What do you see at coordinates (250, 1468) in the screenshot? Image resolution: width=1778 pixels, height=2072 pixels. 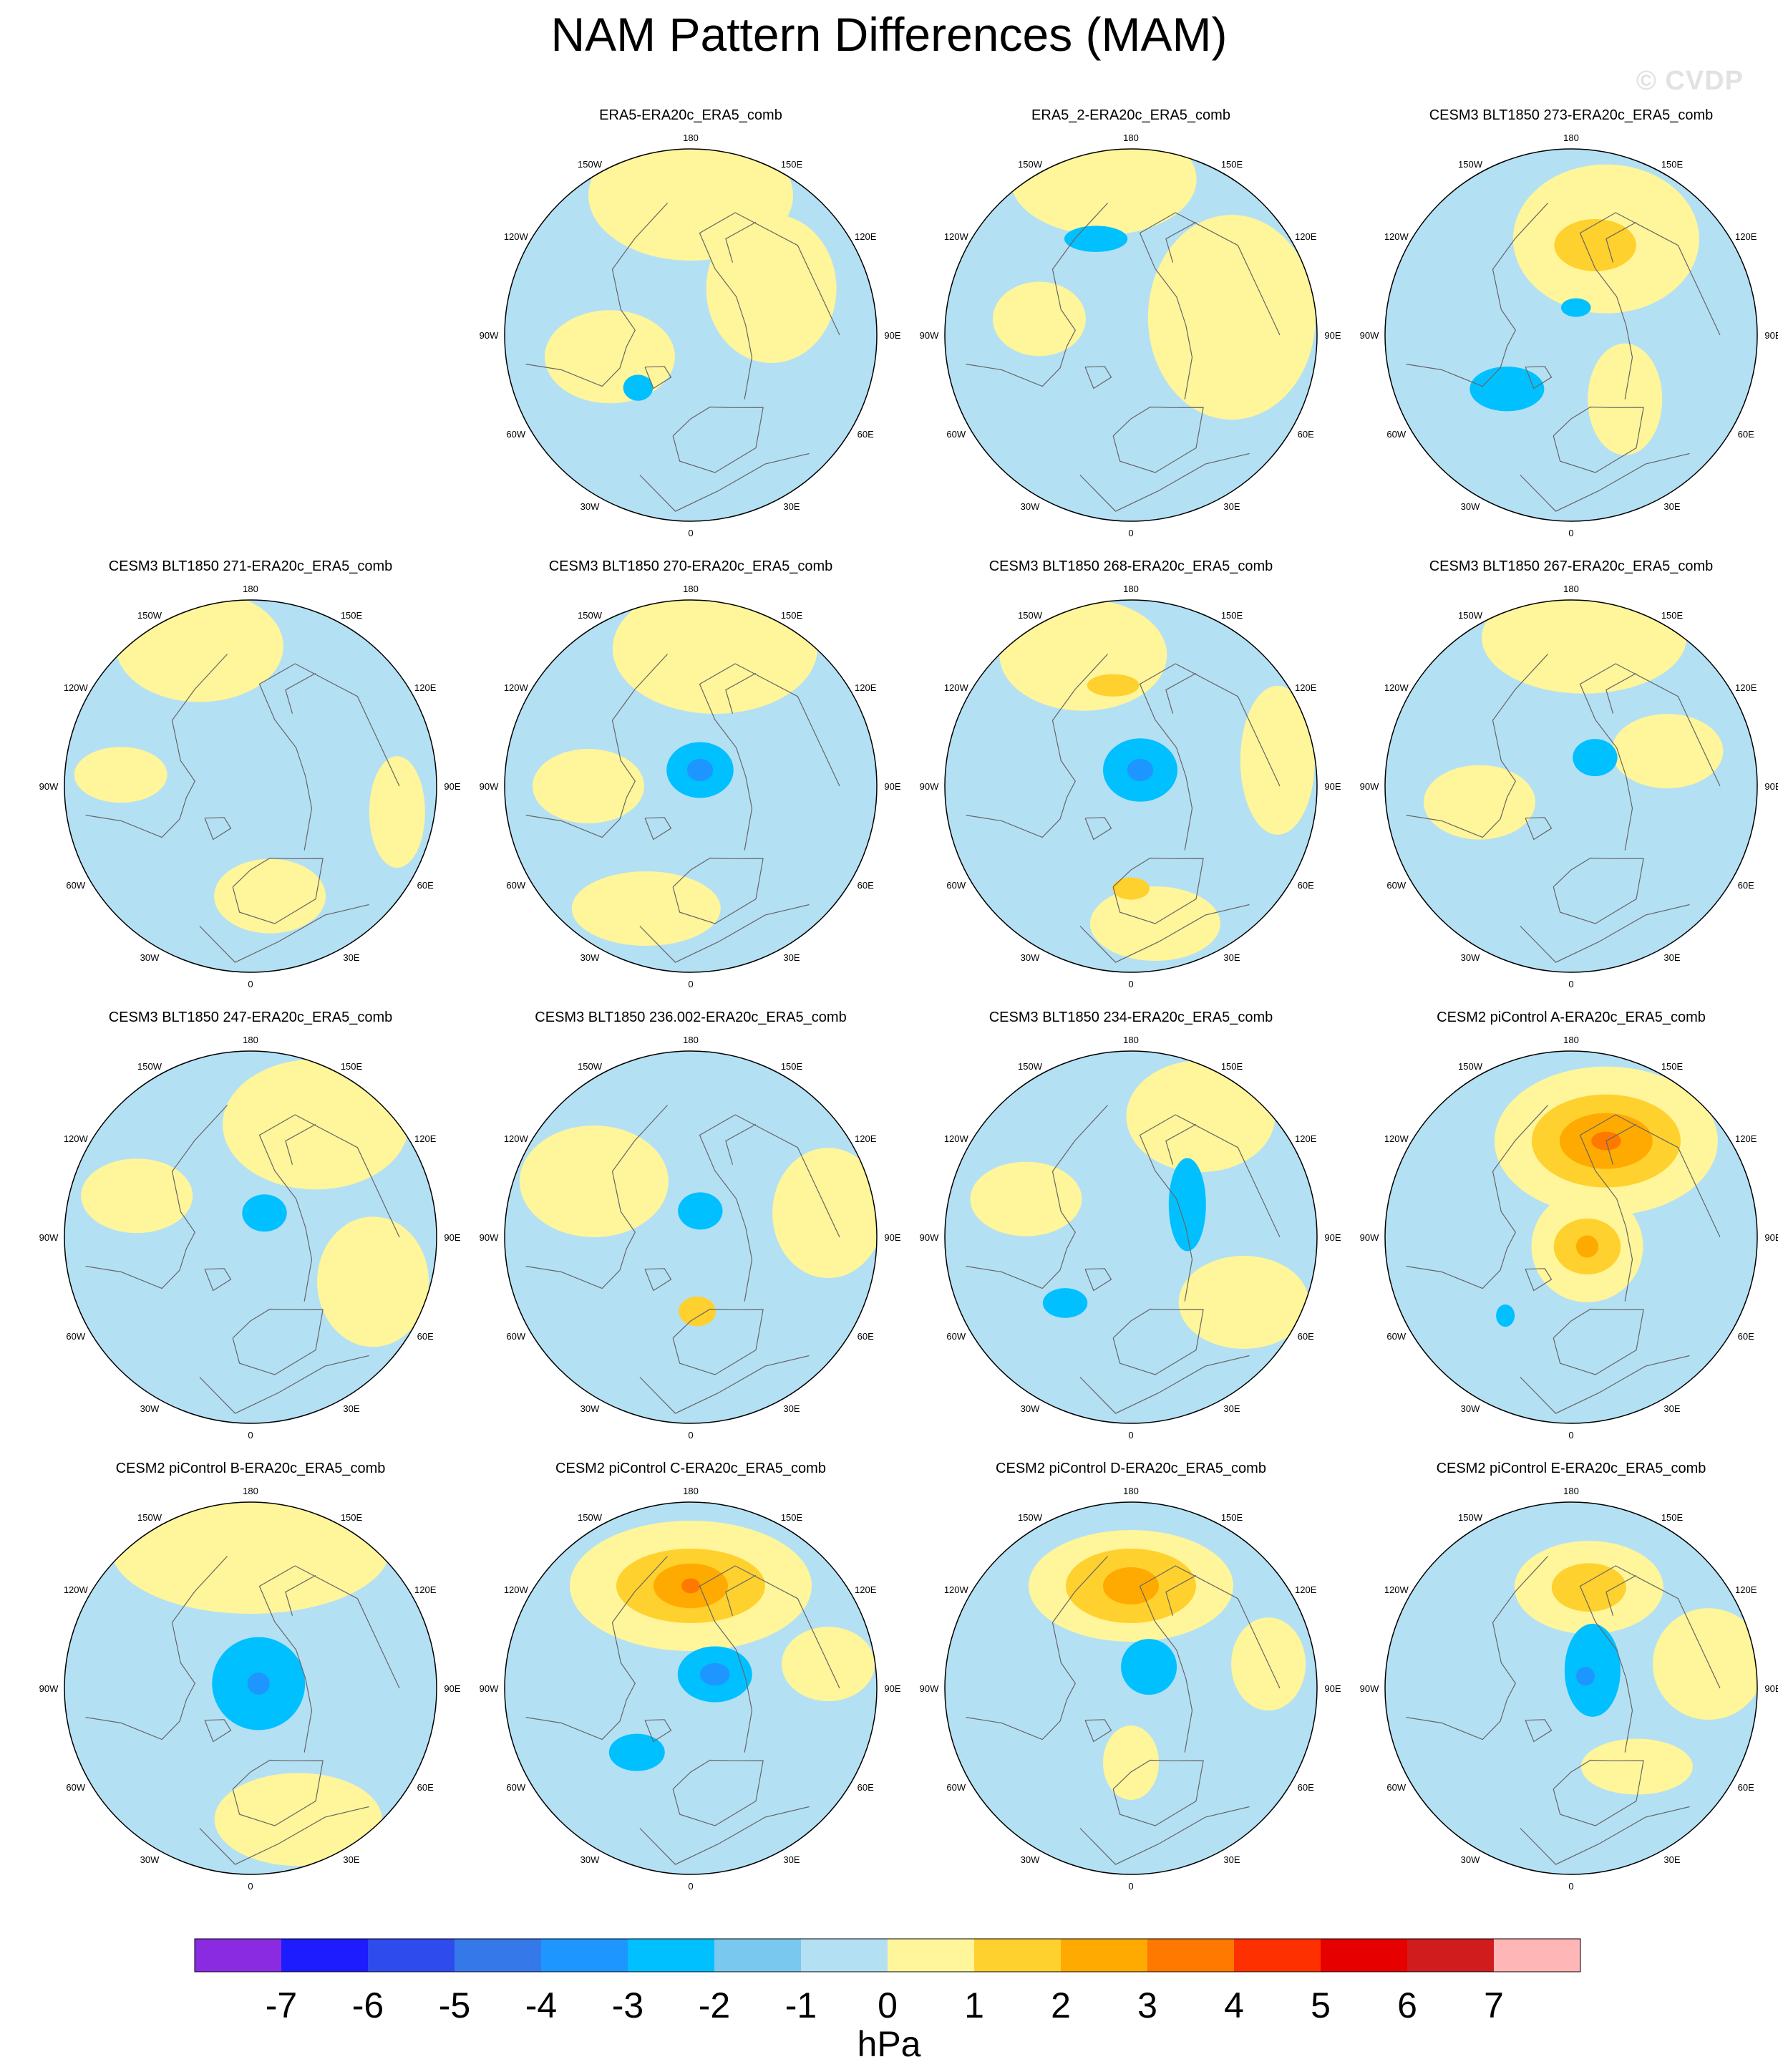 I see `panel-title: CESM2 piControl B-ERA20c_ERA5_comb` at bounding box center [250, 1468].